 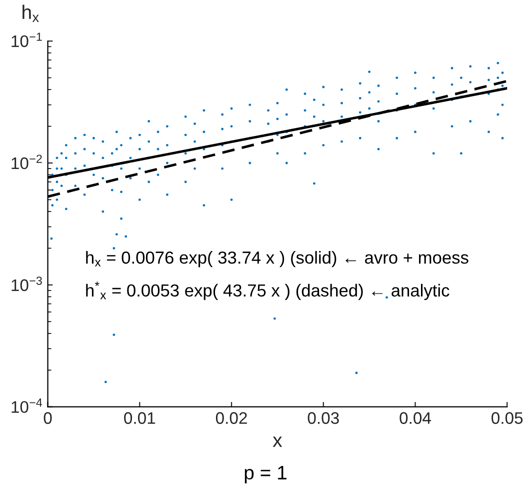 I want to click on text: p = 1, so click(x=265, y=475).